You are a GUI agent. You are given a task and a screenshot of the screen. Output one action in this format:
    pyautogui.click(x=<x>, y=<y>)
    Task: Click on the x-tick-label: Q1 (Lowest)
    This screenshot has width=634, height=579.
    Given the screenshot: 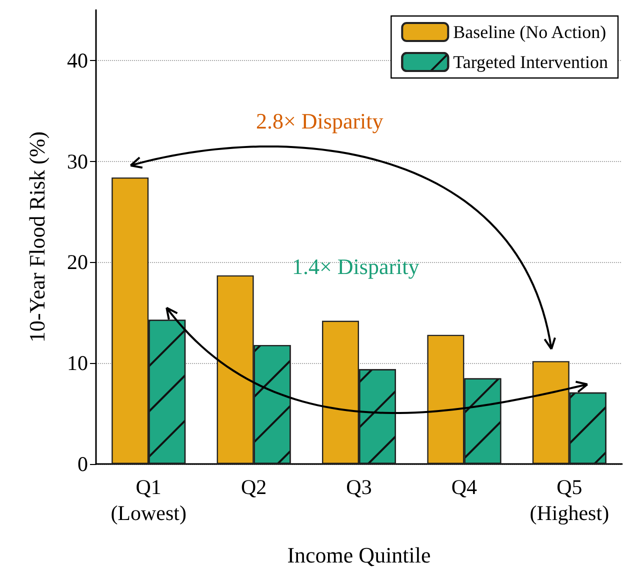 What is the action you would take?
    pyautogui.click(x=148, y=500)
    